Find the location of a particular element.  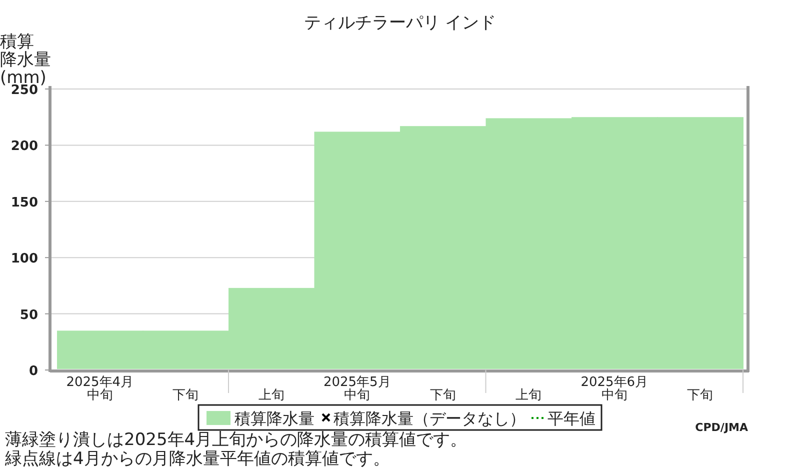

legend-label: 平年値 is located at coordinates (572, 418).